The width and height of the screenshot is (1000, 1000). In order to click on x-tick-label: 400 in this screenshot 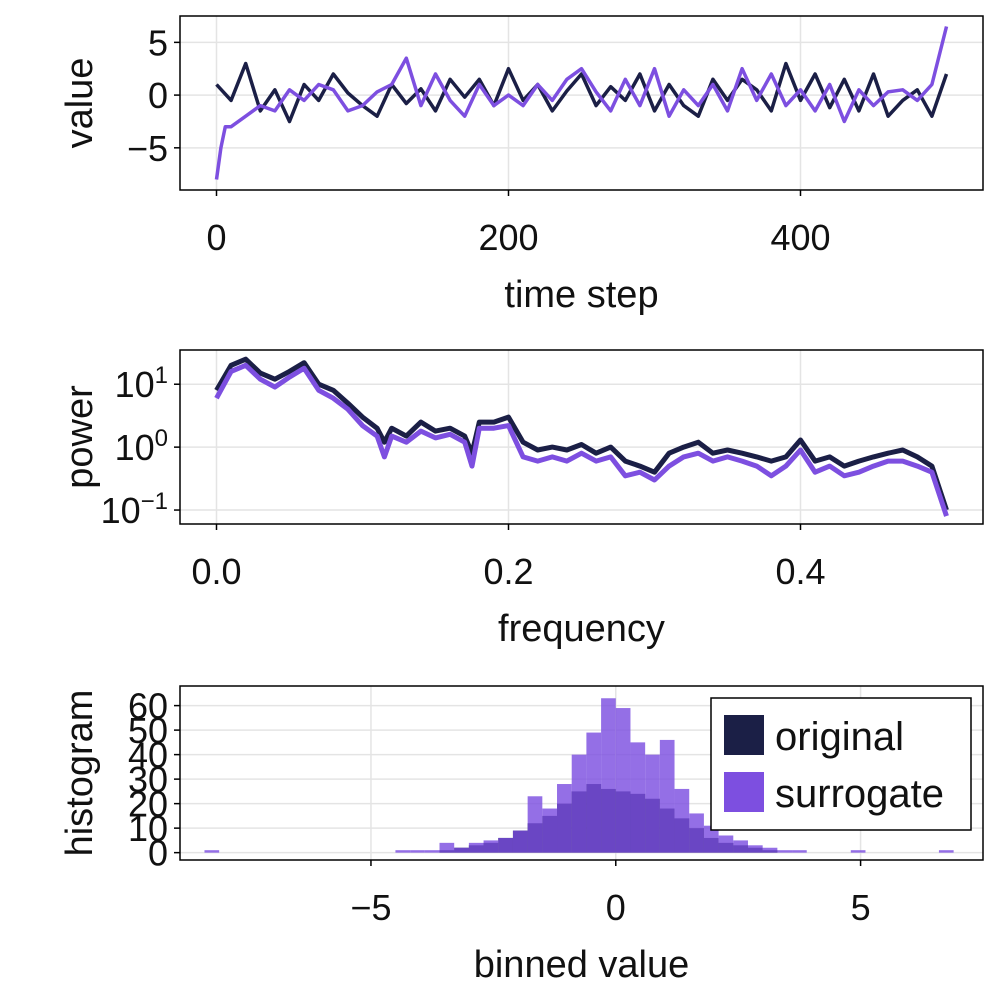, I will do `click(800, 237)`.